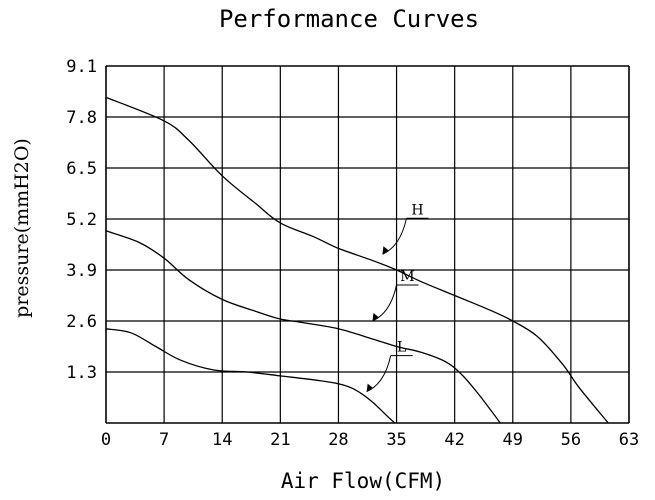  Describe the element at coordinates (385, 250) in the screenshot. I see `leader-arrow-h` at that location.